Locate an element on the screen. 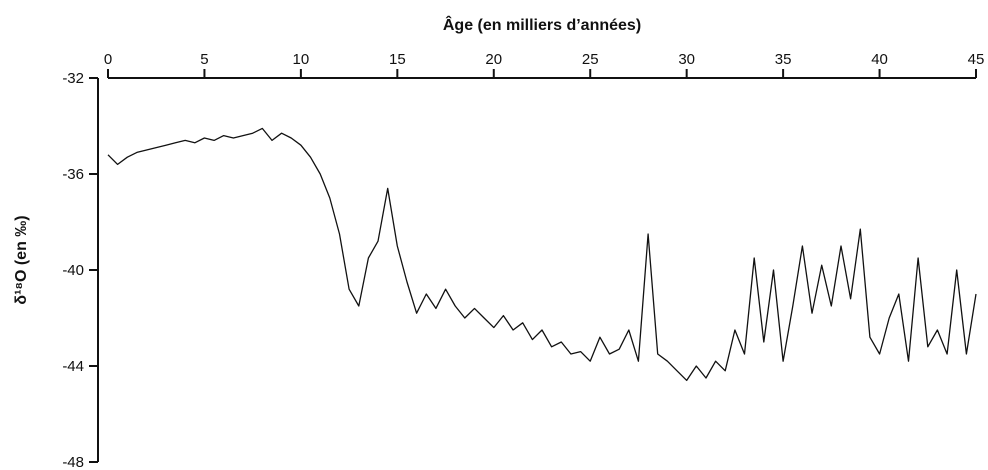  x-tick-label: 10 is located at coordinates (301, 59).